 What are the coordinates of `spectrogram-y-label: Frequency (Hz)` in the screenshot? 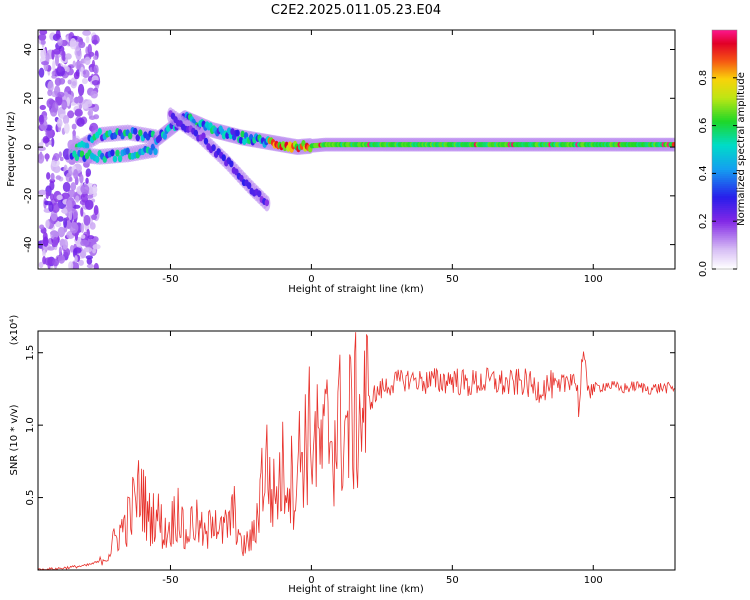 It's located at (11, 149).